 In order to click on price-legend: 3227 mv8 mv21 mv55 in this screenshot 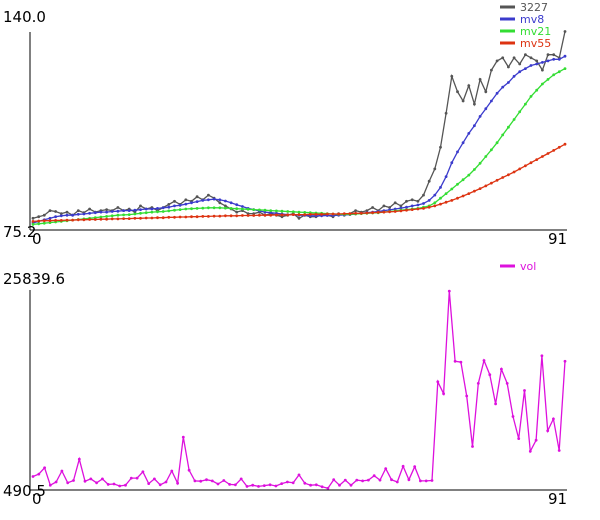, I will do `click(525, 25)`.